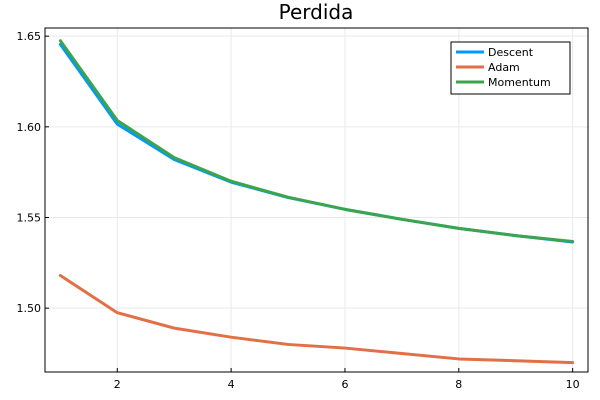  Describe the element at coordinates (504, 67) in the screenshot. I see `legend-label: Adam` at that location.